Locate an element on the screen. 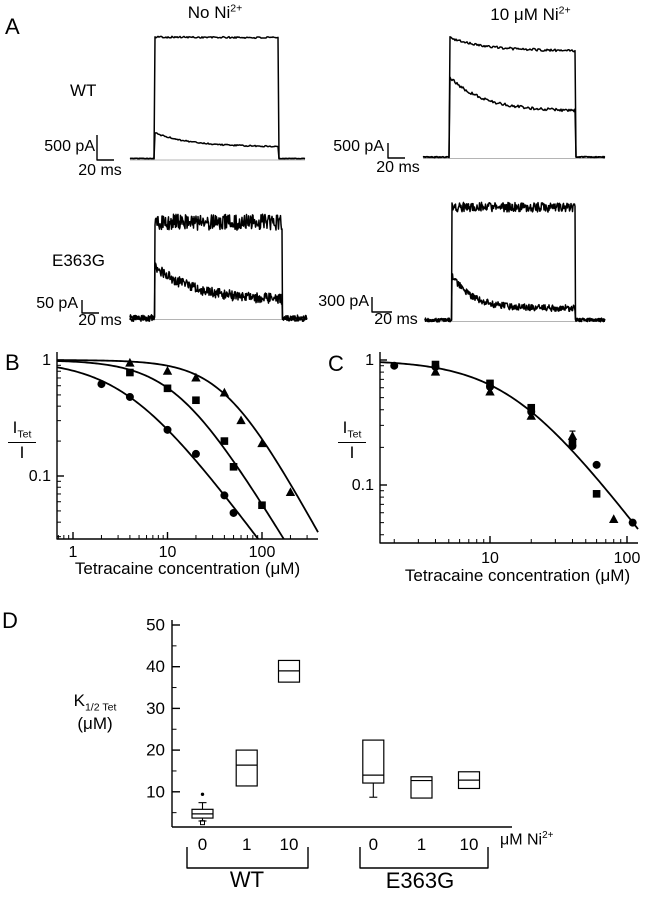  row-label-e363g: E363G is located at coordinates (78, 260).